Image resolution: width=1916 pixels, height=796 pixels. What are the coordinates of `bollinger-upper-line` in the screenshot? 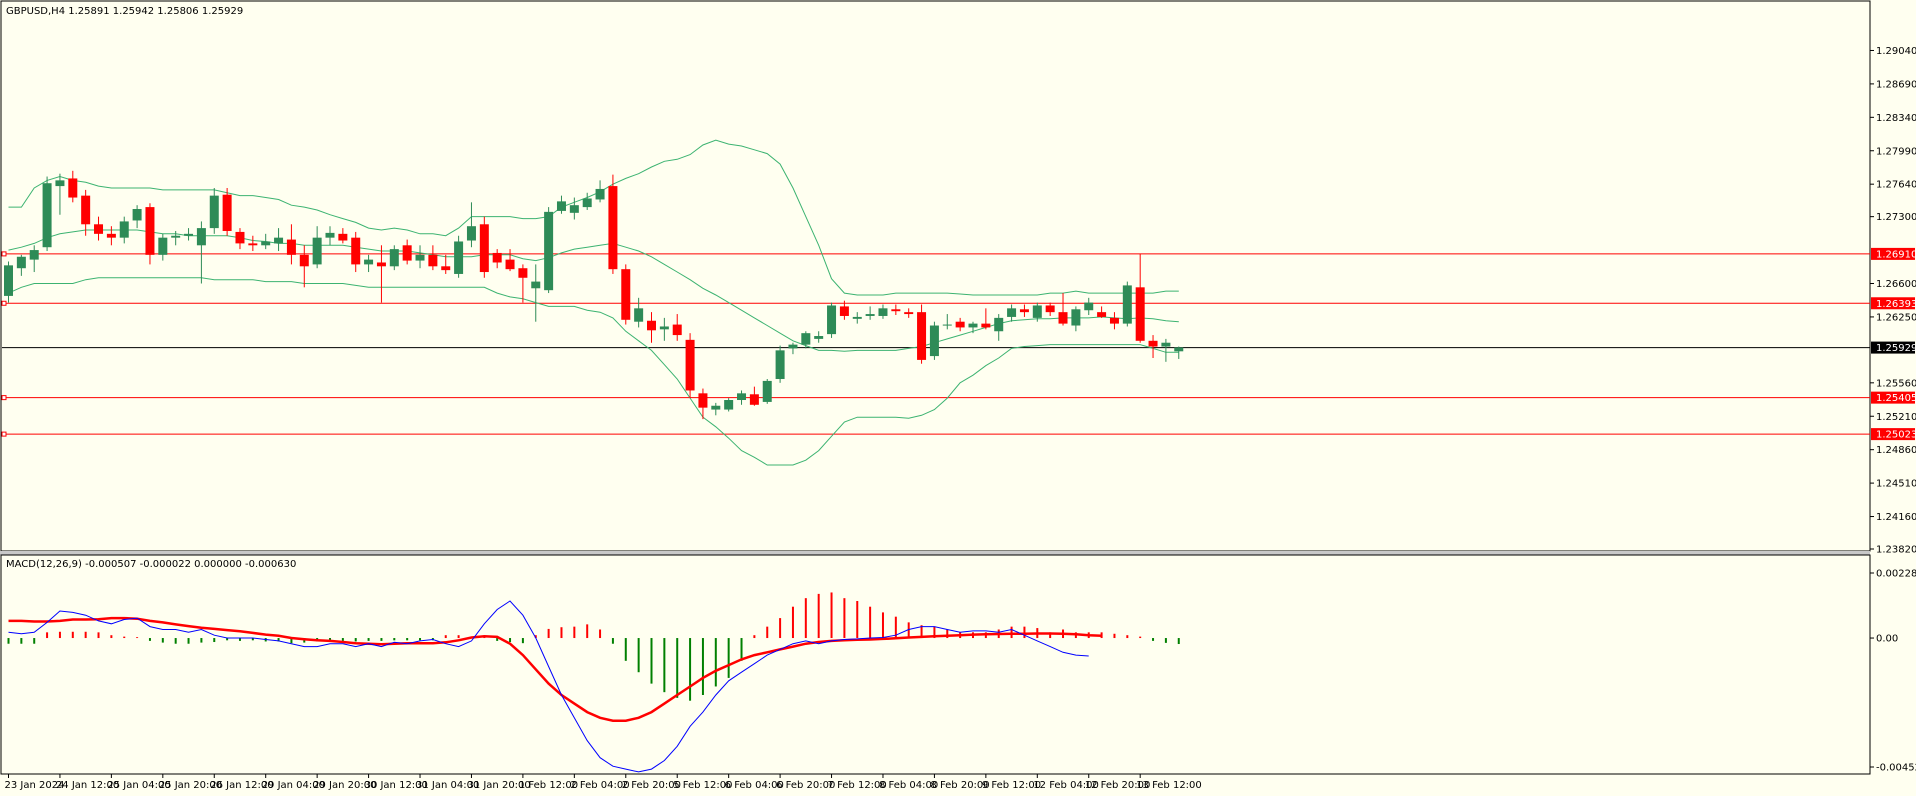 It's located at (593, 217).